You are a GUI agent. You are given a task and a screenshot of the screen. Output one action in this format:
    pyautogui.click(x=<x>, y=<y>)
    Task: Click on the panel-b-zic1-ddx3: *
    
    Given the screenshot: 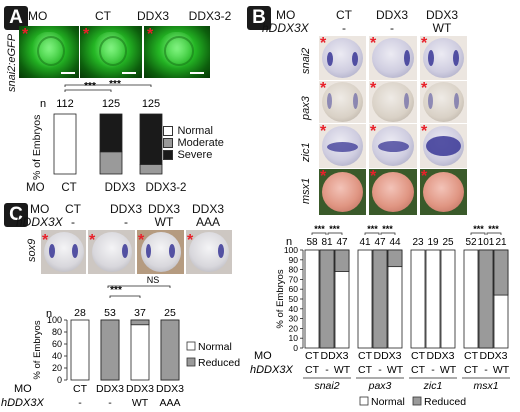 What is the action you would take?
    pyautogui.click(x=393, y=146)
    